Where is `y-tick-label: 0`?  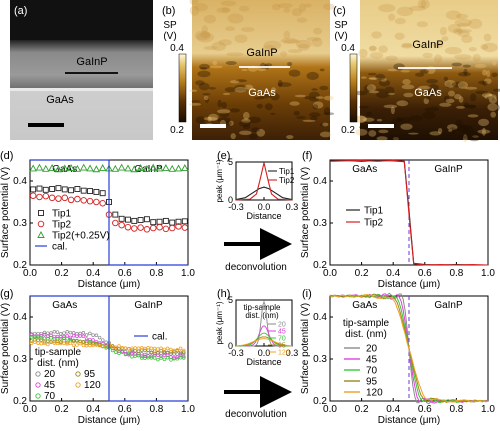 y-tick-label: 0 is located at coordinates (230, 200).